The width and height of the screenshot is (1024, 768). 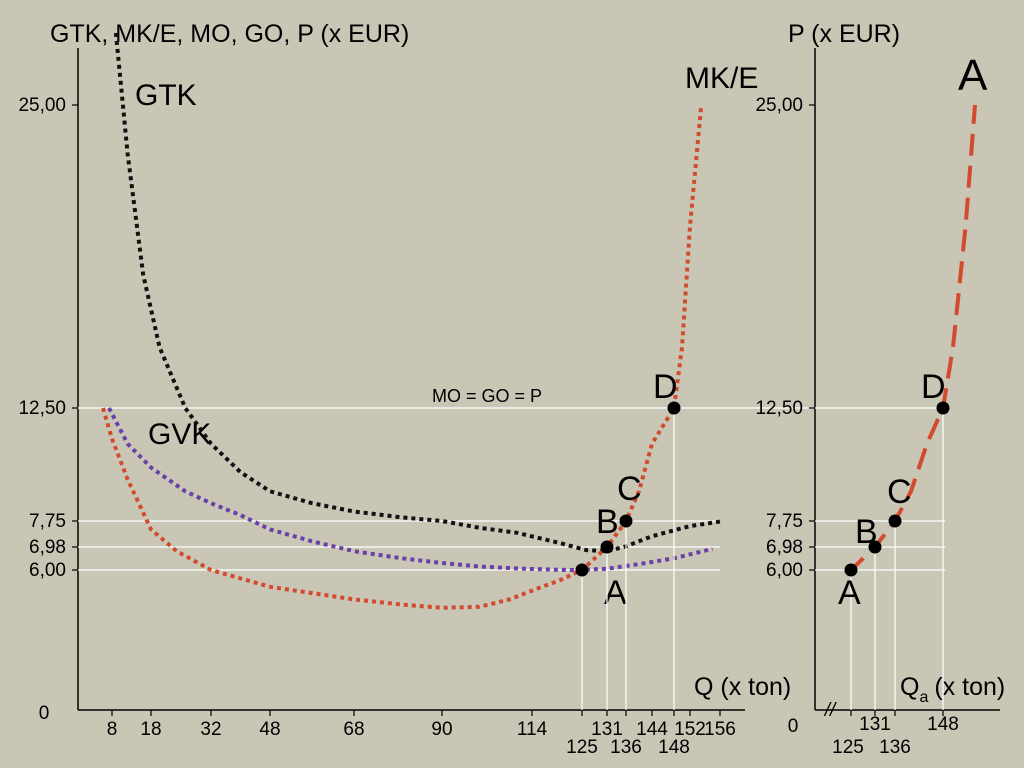 I want to click on right-point-b, so click(x=875, y=547).